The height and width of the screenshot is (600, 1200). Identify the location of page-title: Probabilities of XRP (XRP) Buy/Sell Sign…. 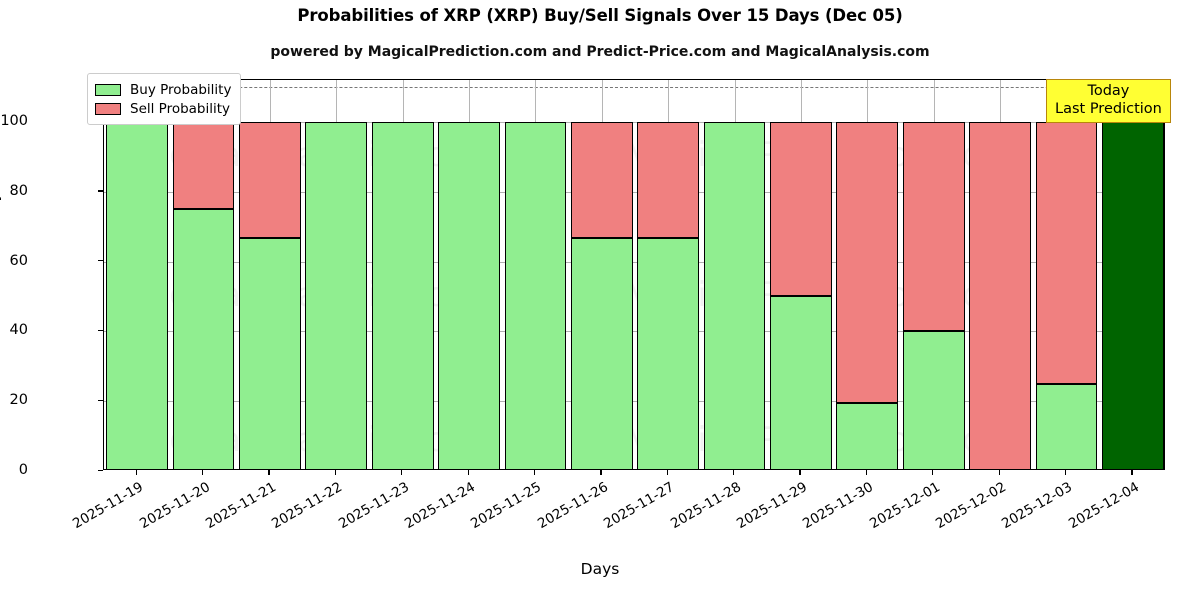
(600, 15).